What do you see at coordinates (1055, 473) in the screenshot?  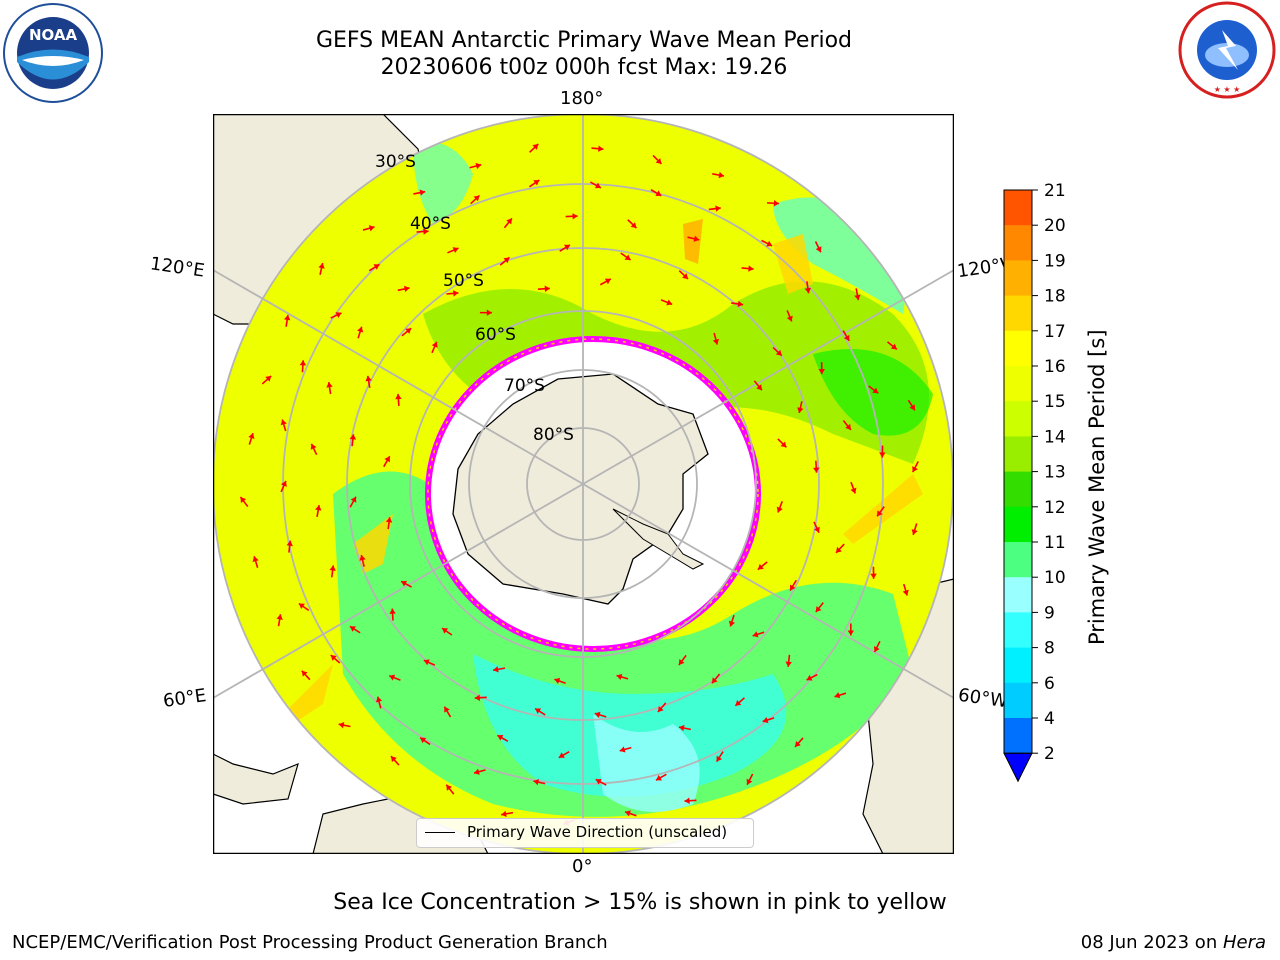 I see `colorbar-tick-label: 13` at bounding box center [1055, 473].